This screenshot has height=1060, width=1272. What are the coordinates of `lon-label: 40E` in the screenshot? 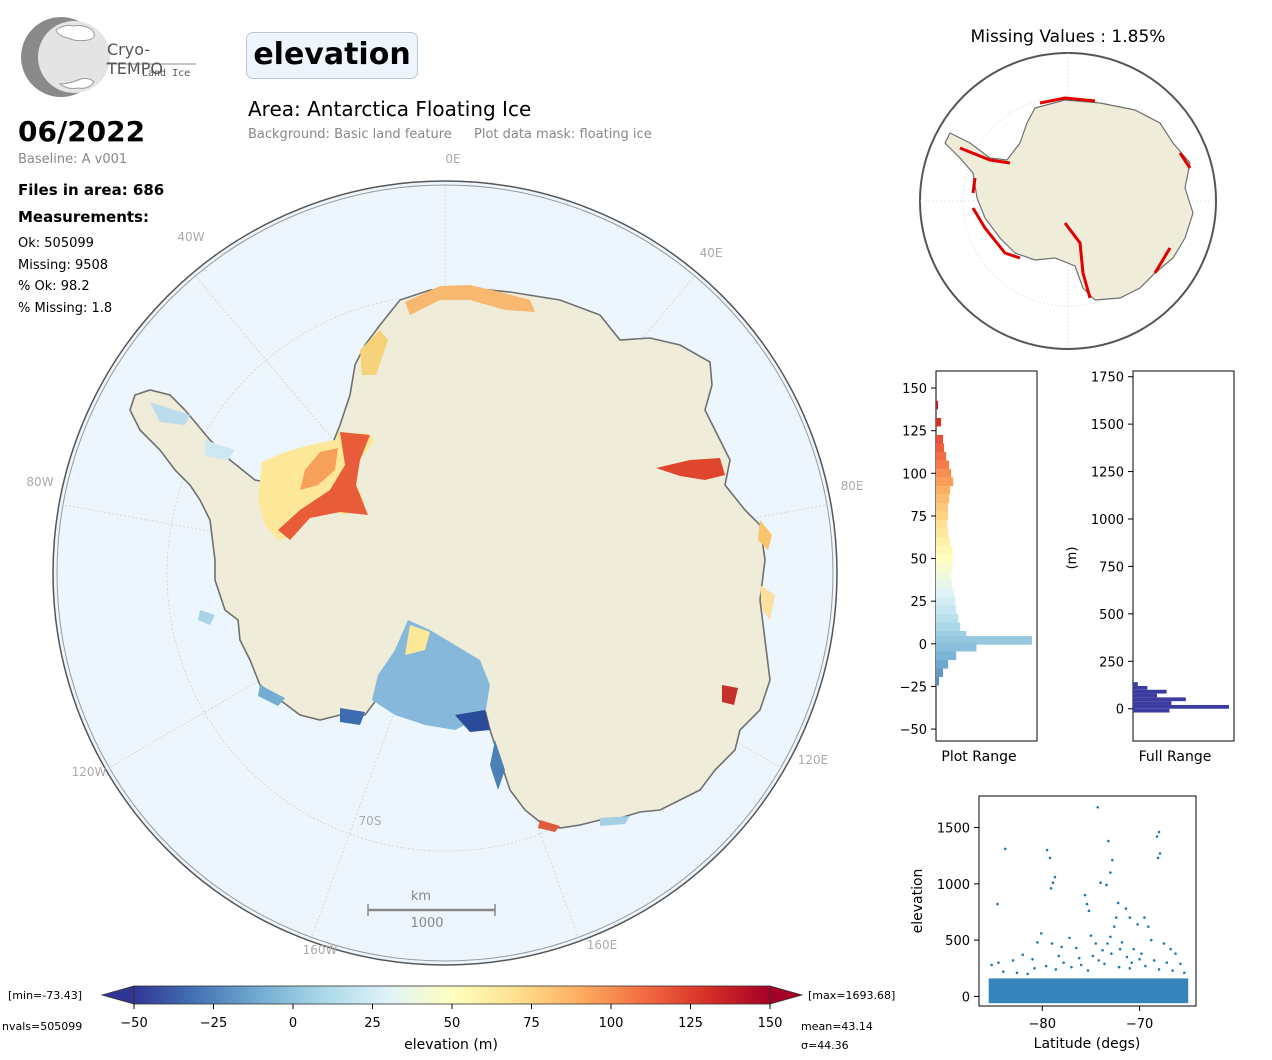 It's located at (711, 253).